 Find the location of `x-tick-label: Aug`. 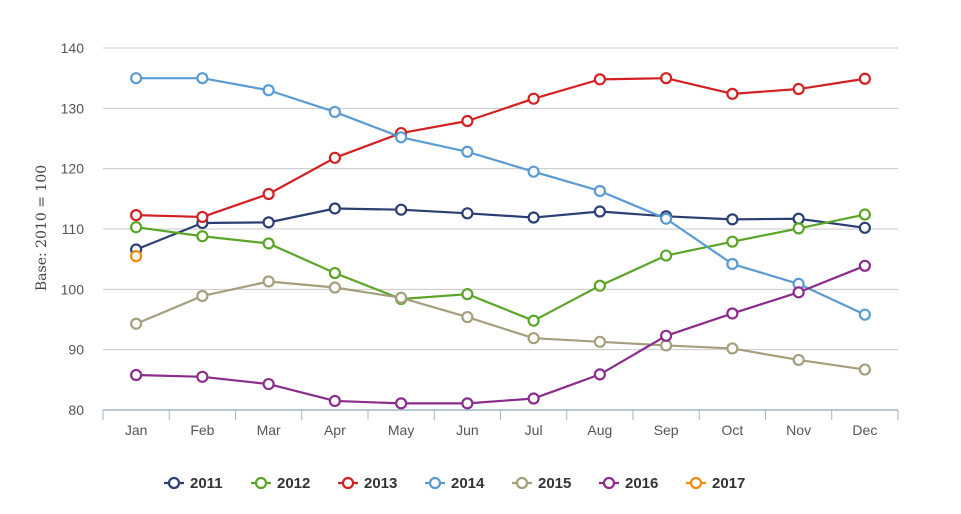

x-tick-label: Aug is located at coordinates (599, 430).